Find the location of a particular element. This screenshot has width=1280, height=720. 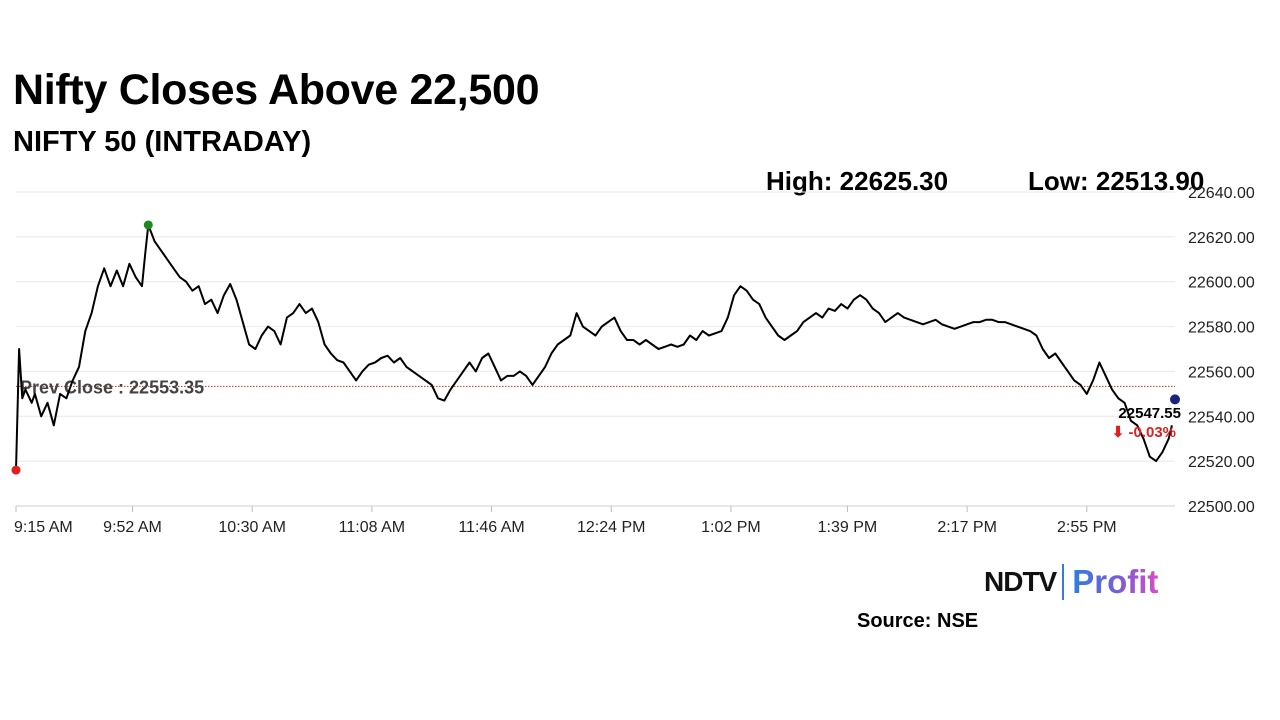

ndtv-profit-logo: NDTV Profit is located at coordinates (1071, 582).